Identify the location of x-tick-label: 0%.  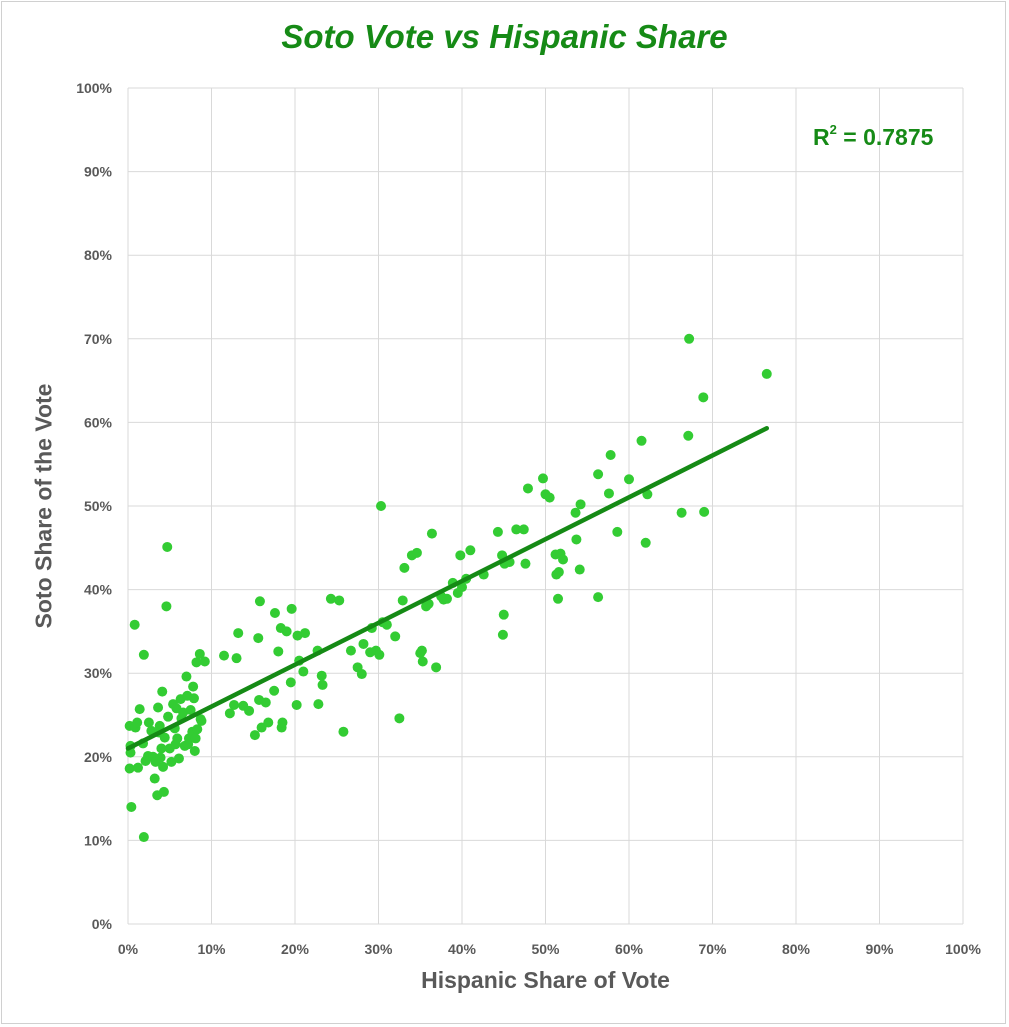
(128, 949).